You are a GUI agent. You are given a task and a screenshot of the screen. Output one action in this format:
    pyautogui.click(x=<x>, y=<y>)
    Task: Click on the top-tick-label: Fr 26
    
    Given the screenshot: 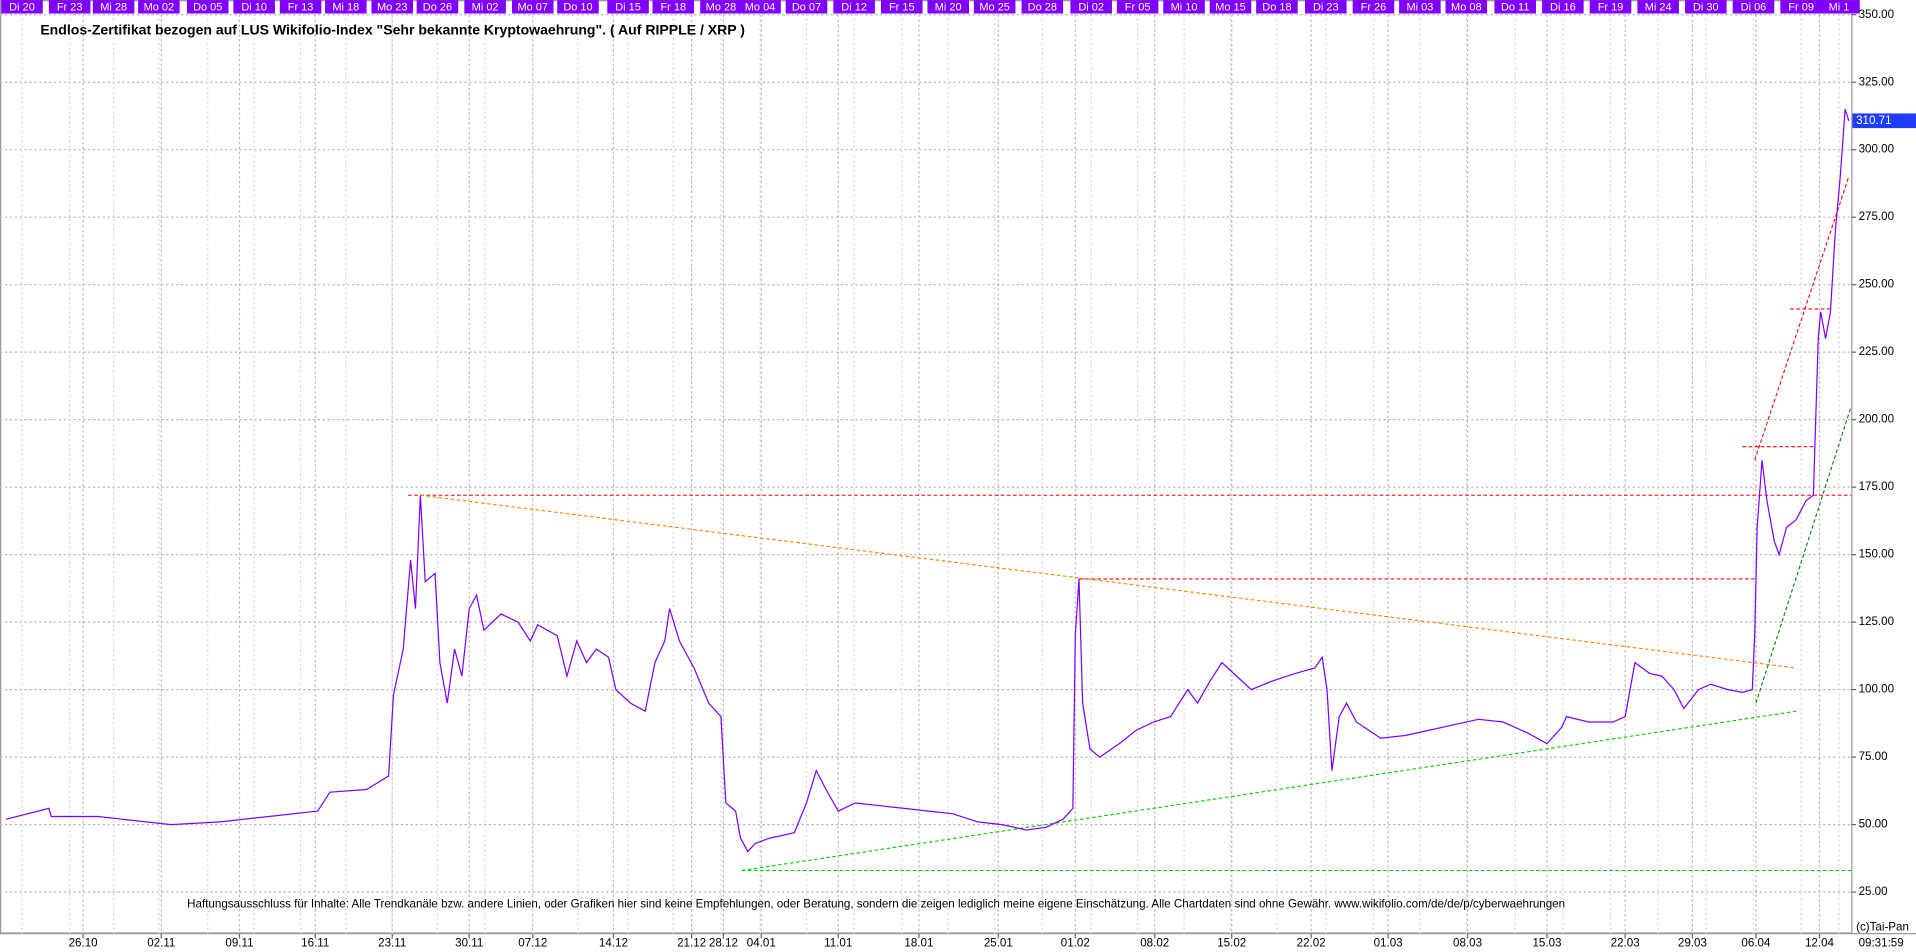 What is the action you would take?
    pyautogui.click(x=1374, y=7)
    